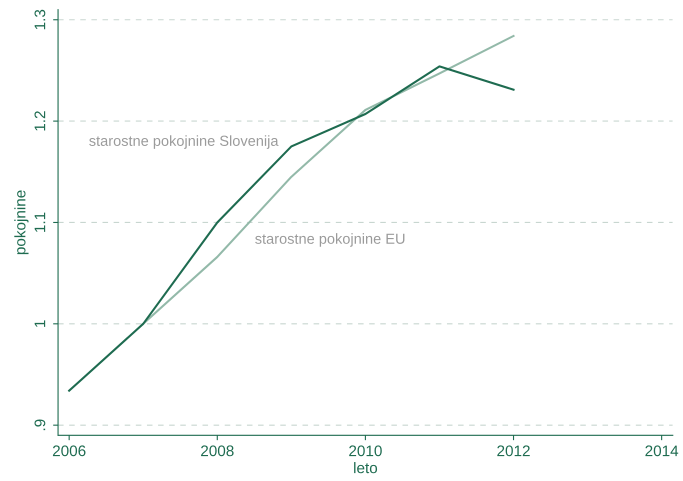  I want to click on y-tick-label: 1, so click(40, 323).